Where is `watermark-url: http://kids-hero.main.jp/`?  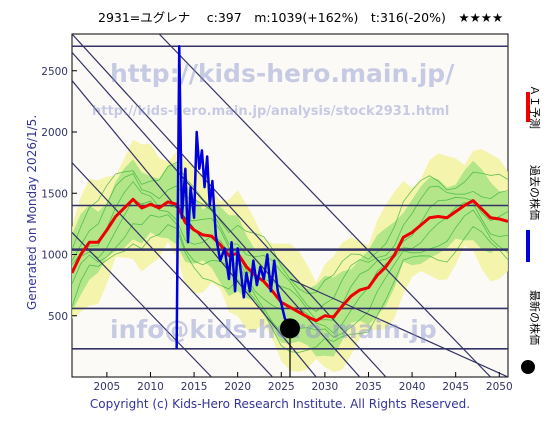
watermark-url: http://kids-hero.main.jp/ is located at coordinates (282, 73).